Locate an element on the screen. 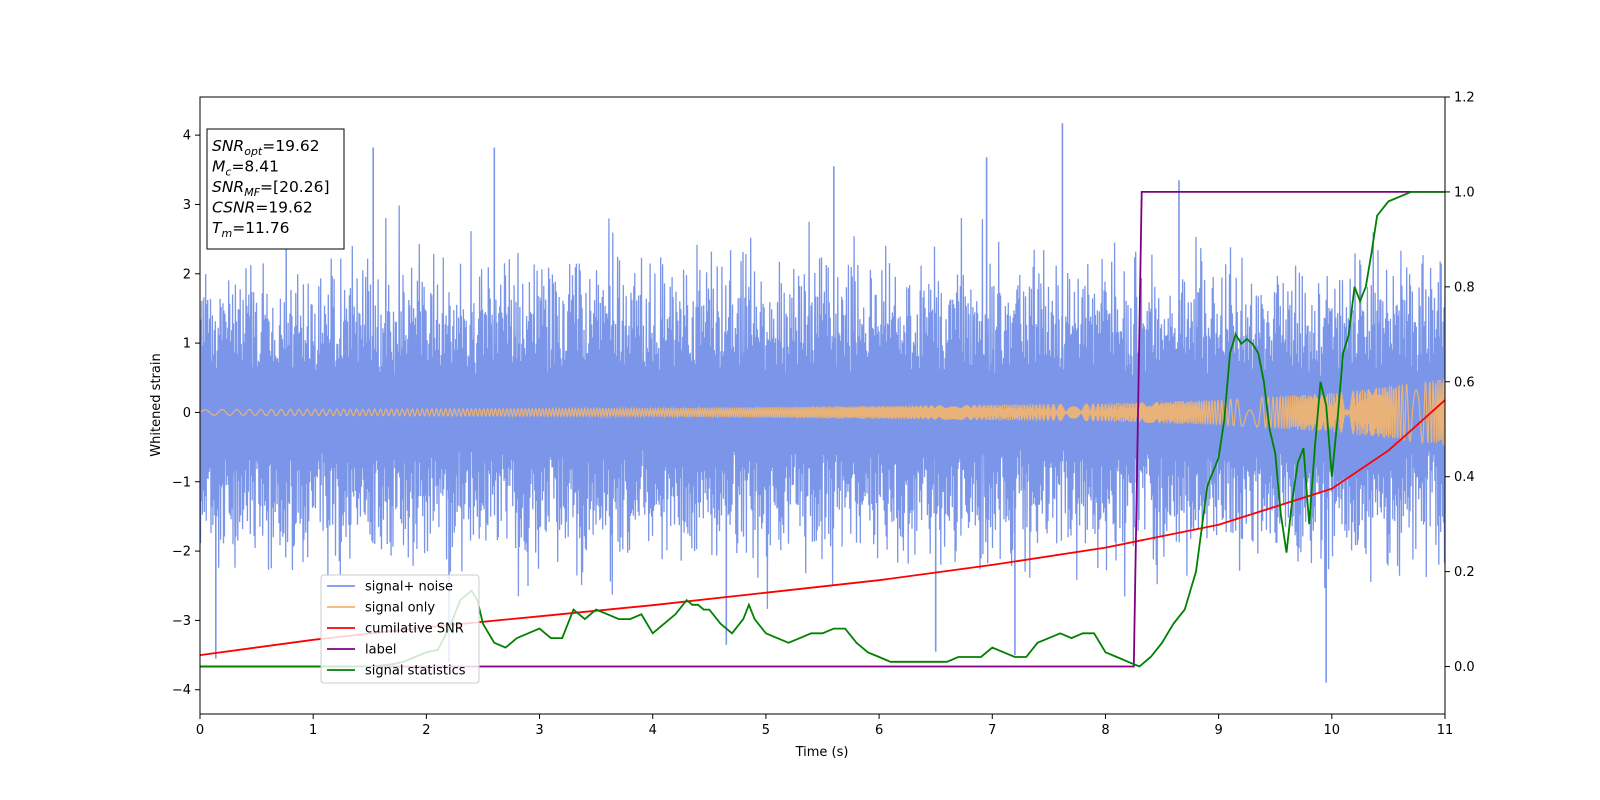  stats-line: SNRopt=19.62 is located at coordinates (266, 147).